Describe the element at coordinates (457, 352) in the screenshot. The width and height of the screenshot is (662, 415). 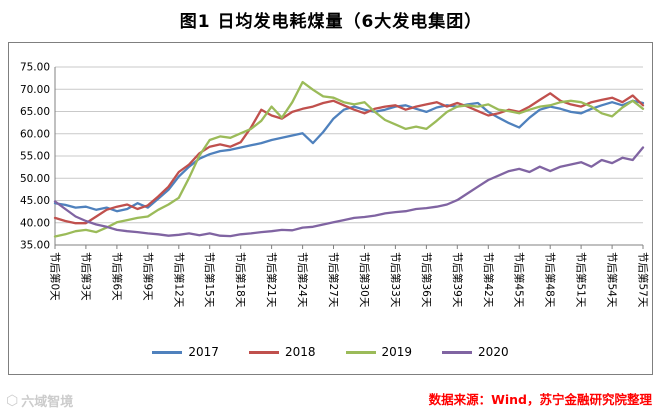
I see `legend-swatch-2020` at that location.